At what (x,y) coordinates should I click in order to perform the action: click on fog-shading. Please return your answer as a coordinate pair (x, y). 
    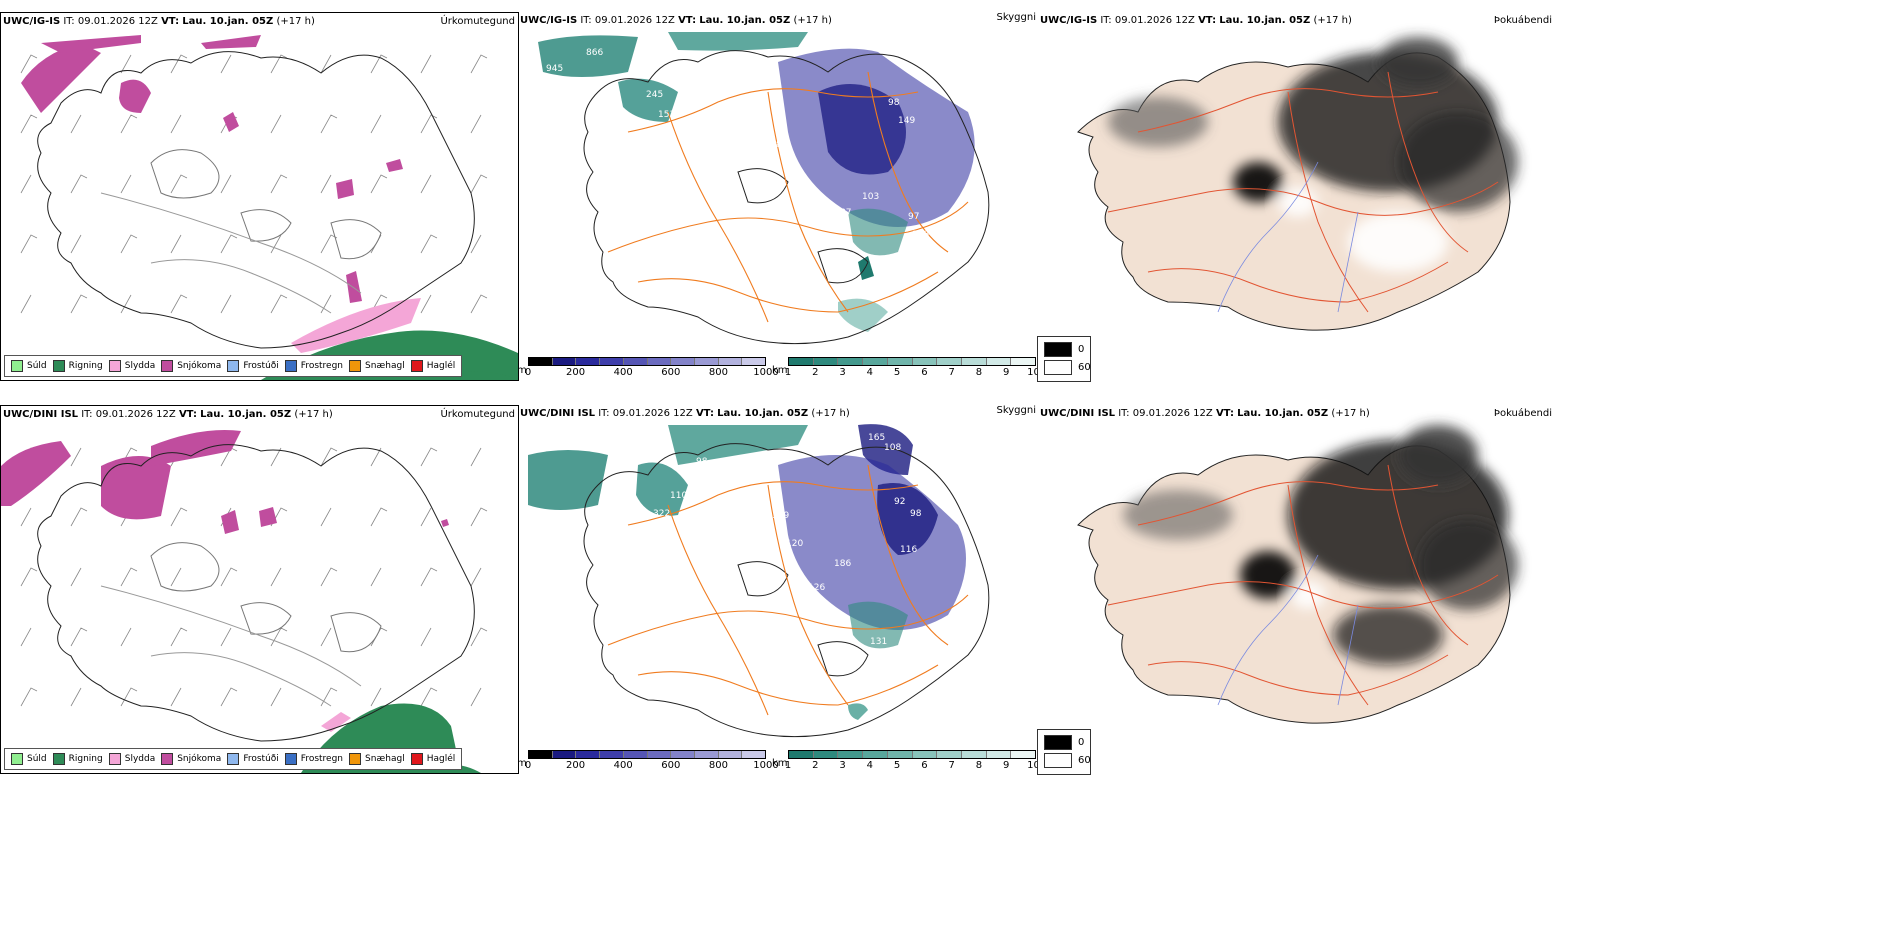
    Looking at the image, I should click on (1313, 154).